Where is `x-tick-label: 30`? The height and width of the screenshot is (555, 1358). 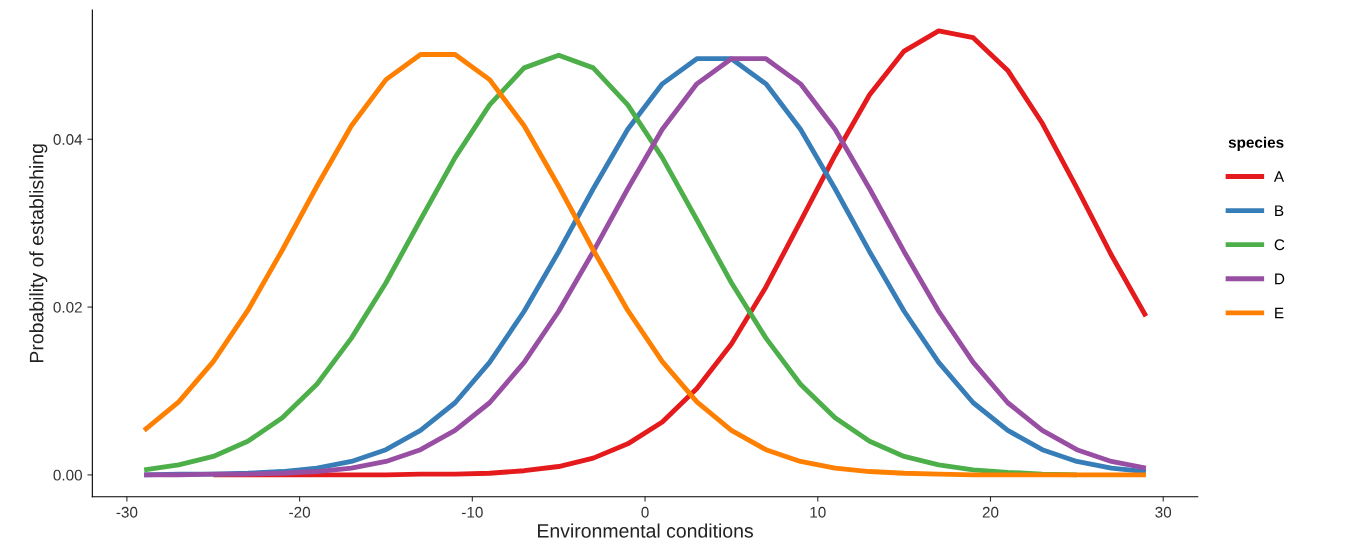
x-tick-label: 30 is located at coordinates (1163, 512).